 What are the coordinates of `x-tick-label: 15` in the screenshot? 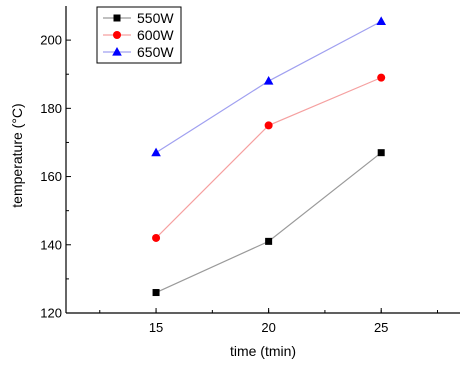 It's located at (156, 327).